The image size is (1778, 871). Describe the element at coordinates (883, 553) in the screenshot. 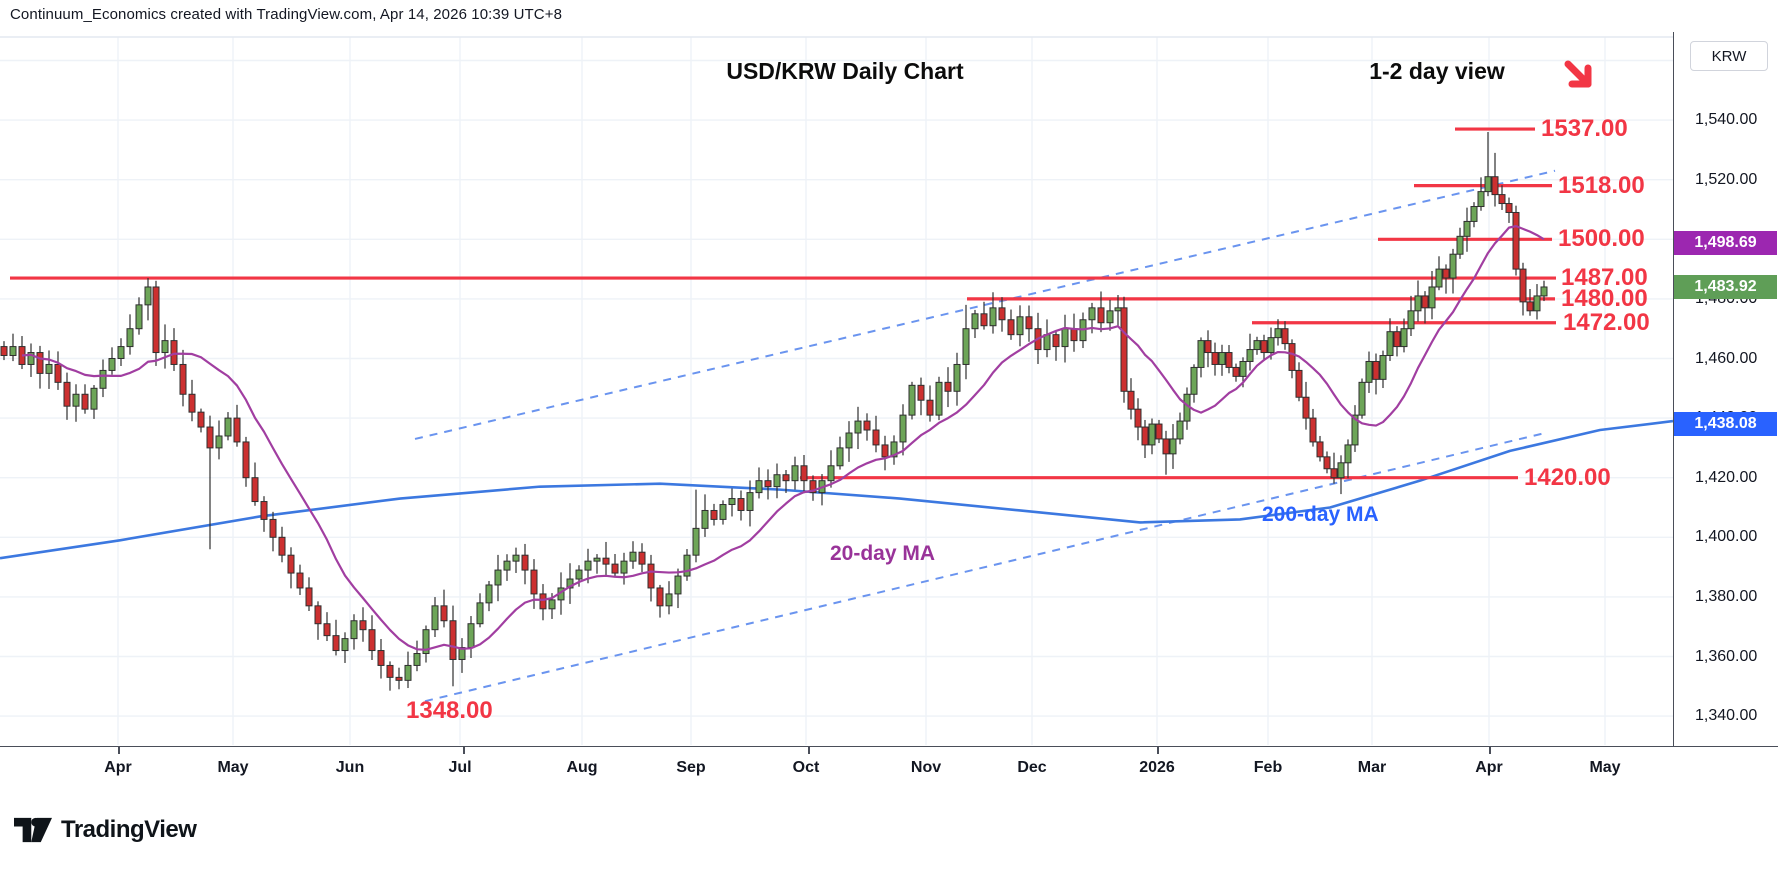

I see `ma20-label: 20-day MA` at that location.